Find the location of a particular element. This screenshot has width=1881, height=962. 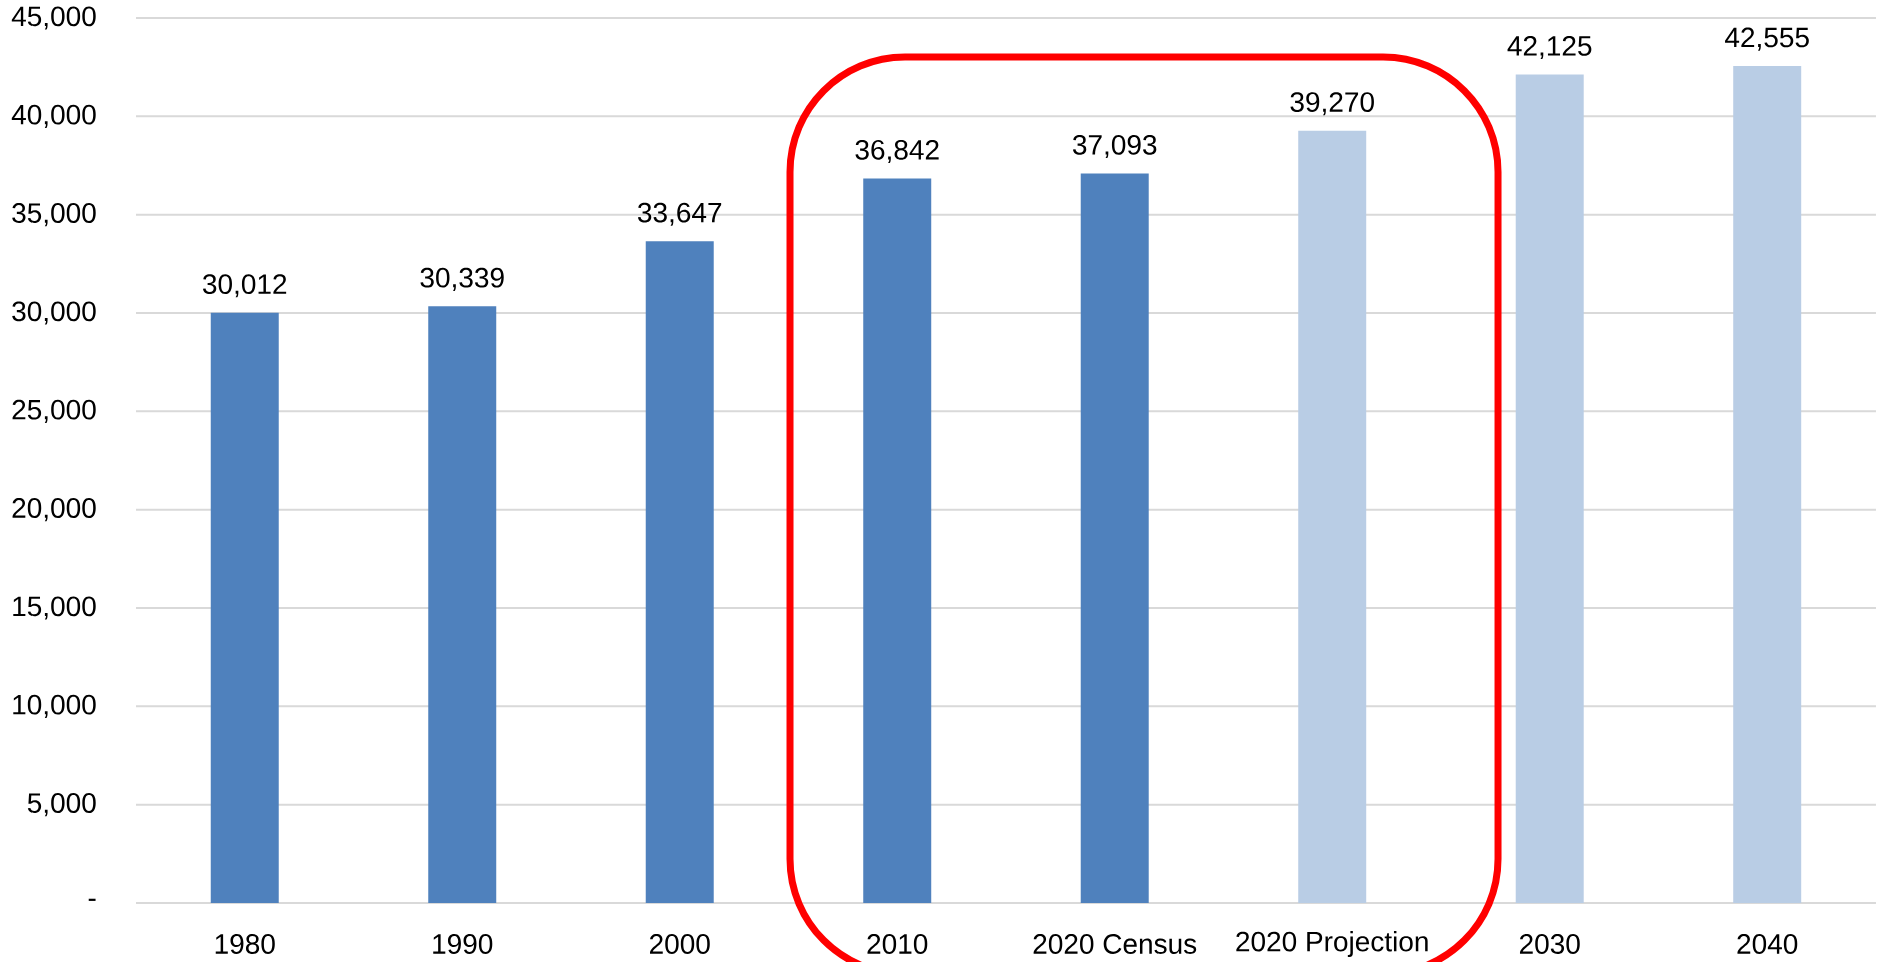

x-tick-label: 1990 is located at coordinates (463, 944).